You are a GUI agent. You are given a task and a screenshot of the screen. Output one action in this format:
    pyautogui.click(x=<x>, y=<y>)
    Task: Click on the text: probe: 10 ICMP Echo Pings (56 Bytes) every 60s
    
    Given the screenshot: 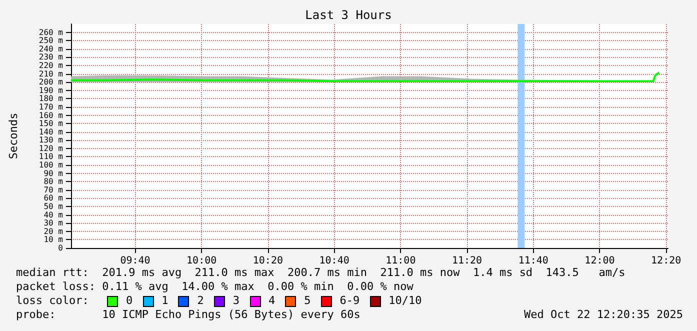 What is the action you would take?
    pyautogui.click(x=188, y=315)
    